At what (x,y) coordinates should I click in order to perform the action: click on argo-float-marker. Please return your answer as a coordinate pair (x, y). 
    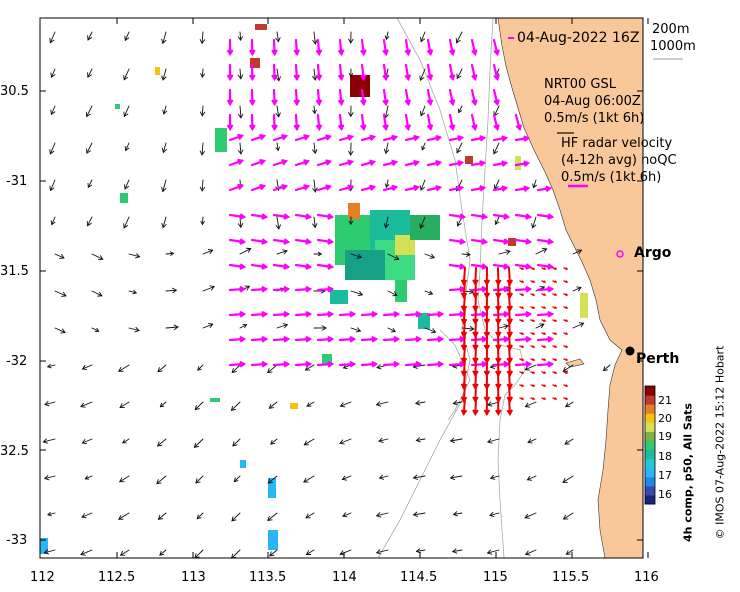
    Looking at the image, I should click on (620, 254).